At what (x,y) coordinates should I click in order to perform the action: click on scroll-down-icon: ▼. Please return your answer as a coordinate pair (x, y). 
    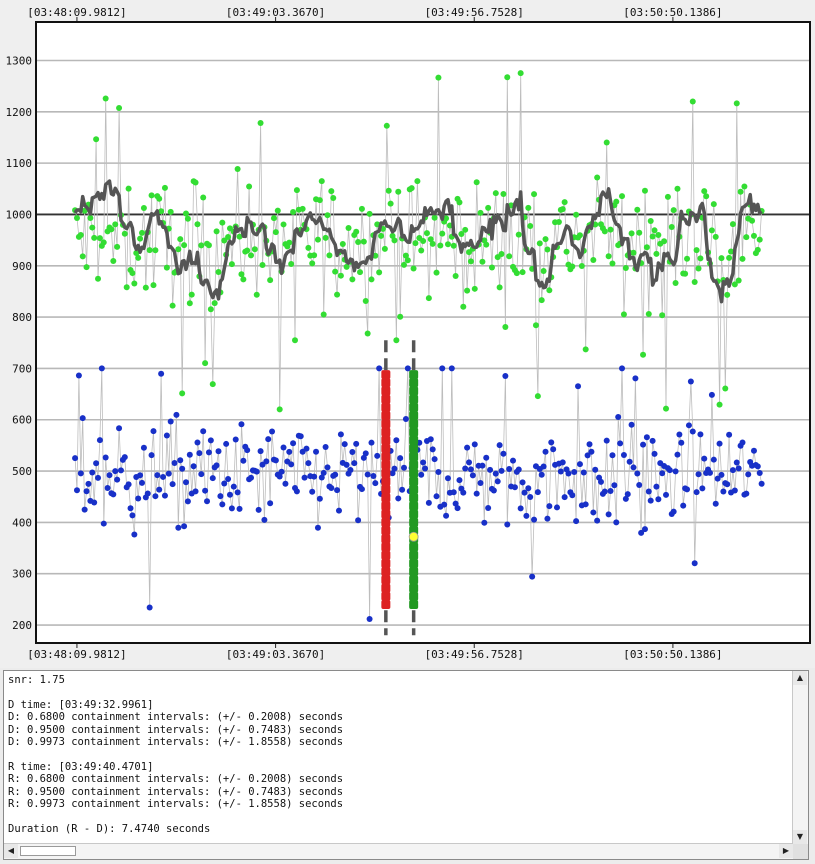
    Looking at the image, I should click on (800, 837).